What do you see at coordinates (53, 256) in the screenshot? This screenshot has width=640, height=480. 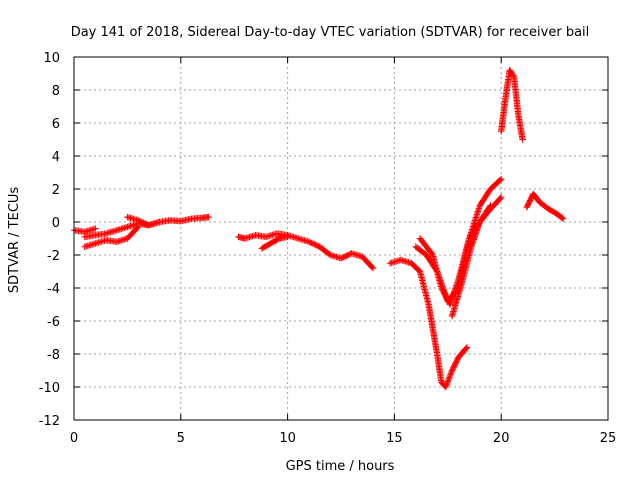 I see `y-tick-label: -2` at bounding box center [53, 256].